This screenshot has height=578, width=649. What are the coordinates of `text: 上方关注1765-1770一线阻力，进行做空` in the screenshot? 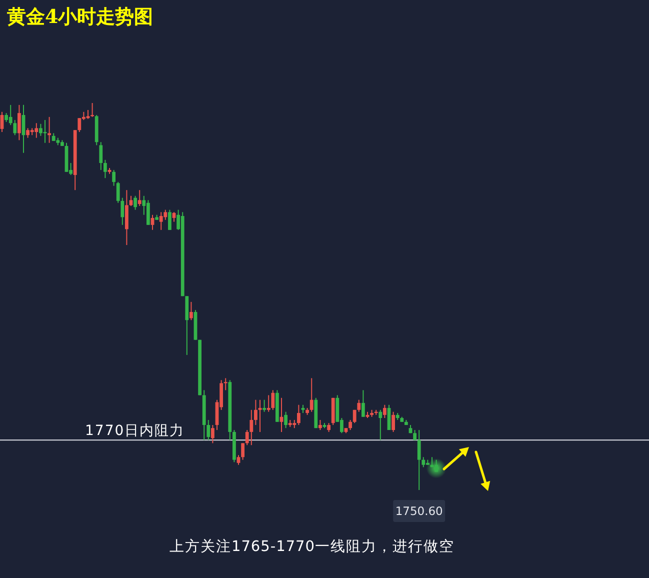 It's located at (312, 546).